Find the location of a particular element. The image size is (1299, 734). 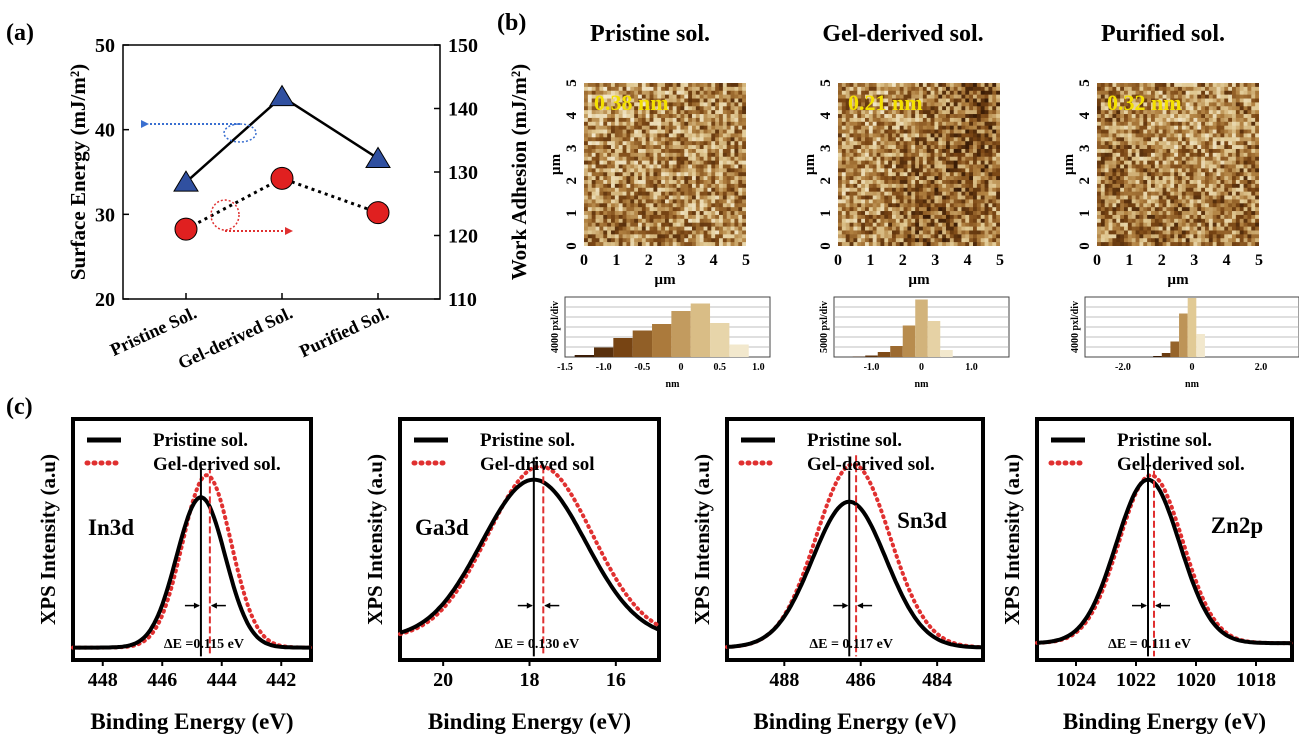

afm-y-tick: 4 is located at coordinates (826, 115).